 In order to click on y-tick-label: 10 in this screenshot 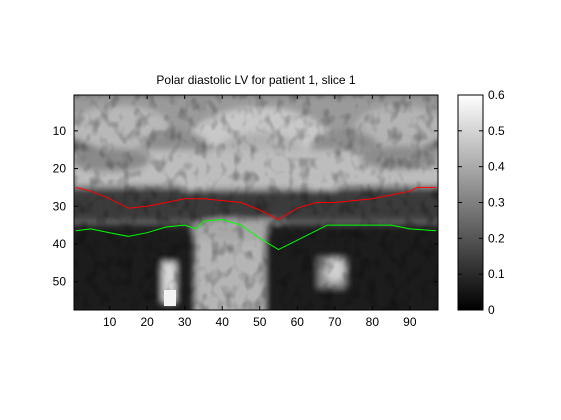, I will do `click(60, 131)`.